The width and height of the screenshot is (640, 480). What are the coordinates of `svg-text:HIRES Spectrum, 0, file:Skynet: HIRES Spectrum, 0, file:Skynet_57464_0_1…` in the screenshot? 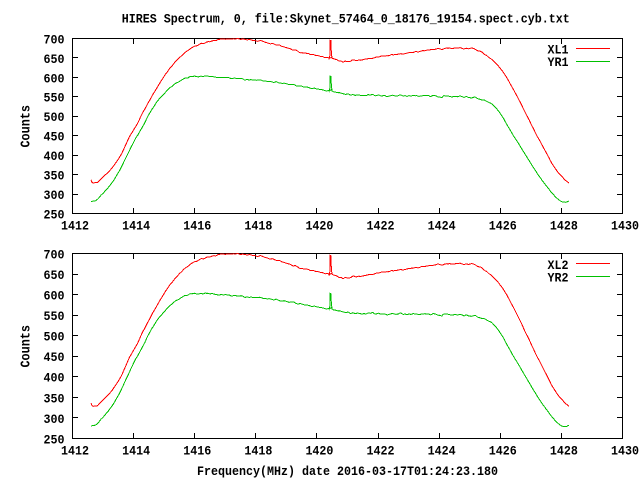 It's located at (346, 19).